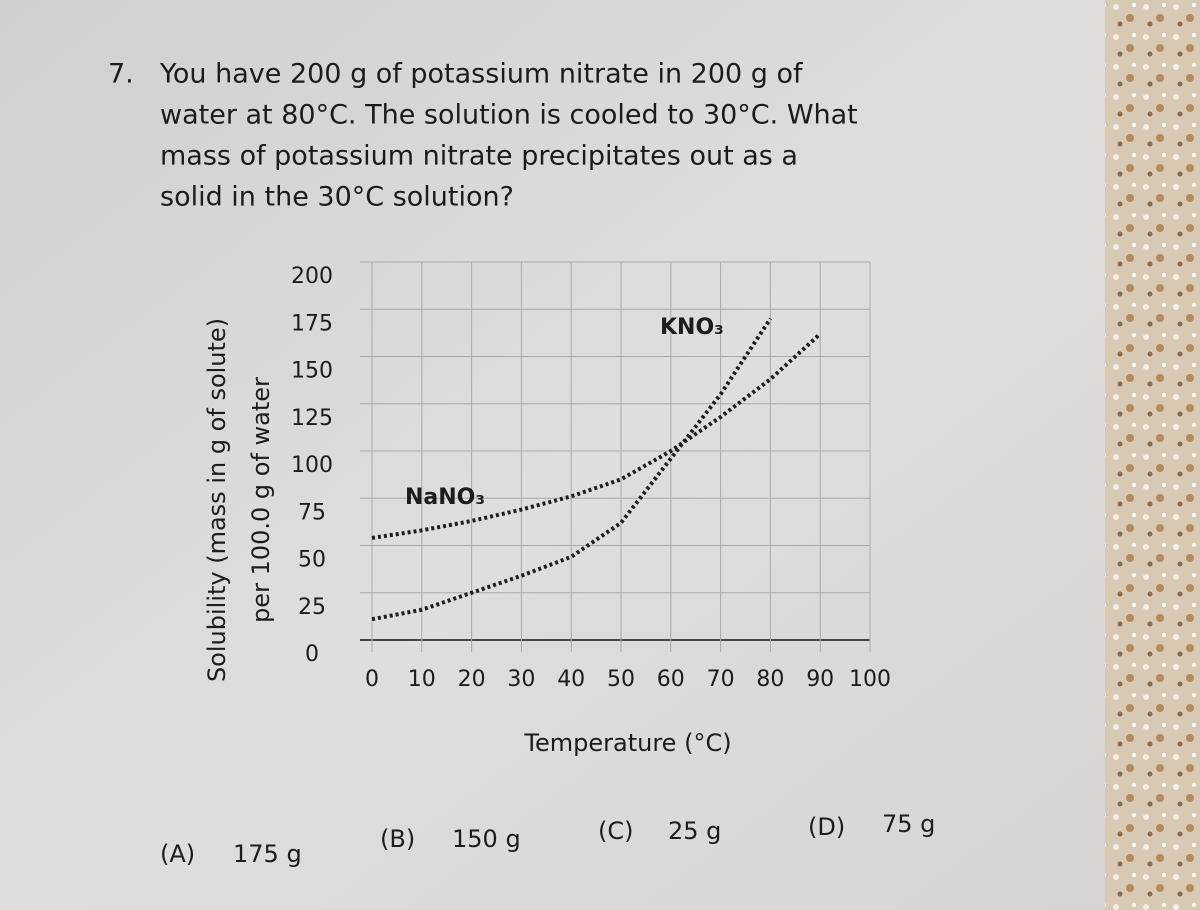  I want to click on x-tick-label: 10, so click(422, 679).